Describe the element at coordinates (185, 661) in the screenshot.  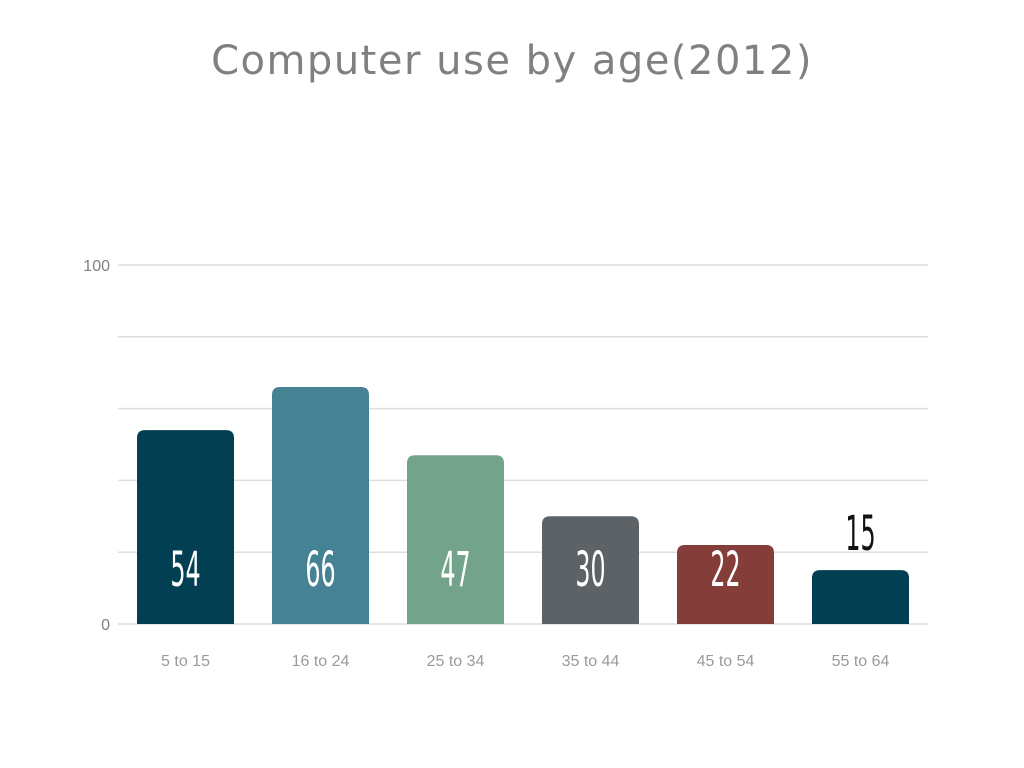
I see `x-tick-label: 5 to 15` at that location.